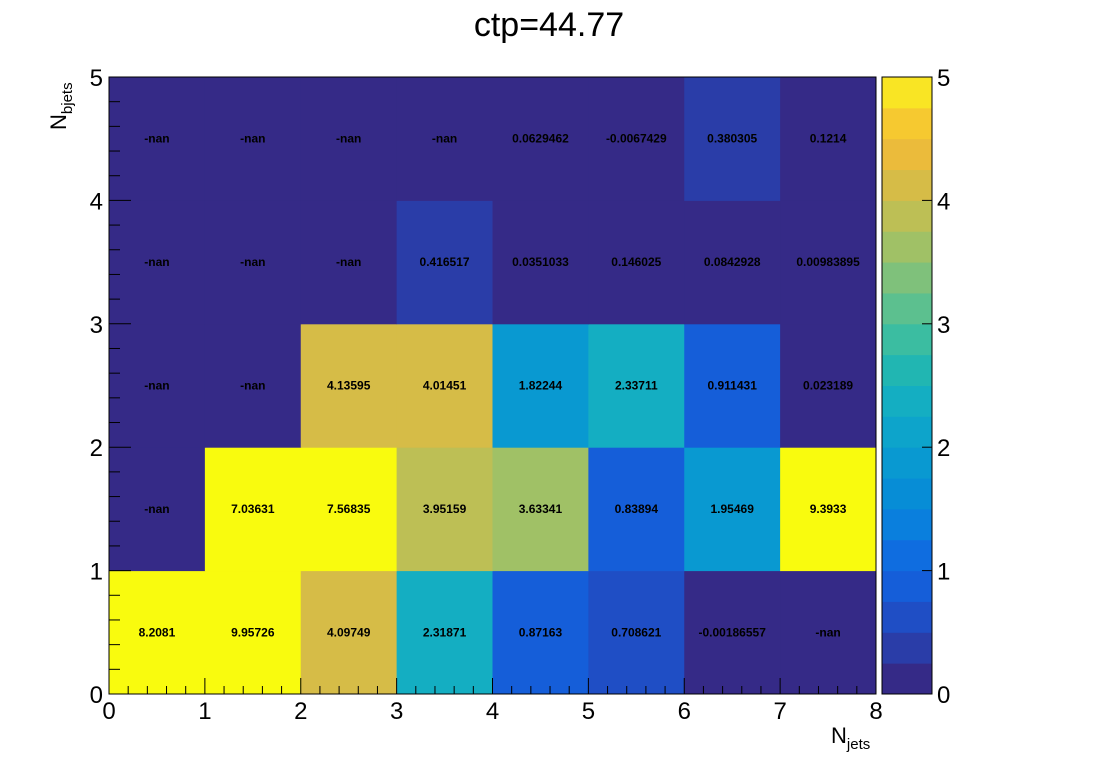  I want to click on x-axis-label: Njets, so click(850, 738).